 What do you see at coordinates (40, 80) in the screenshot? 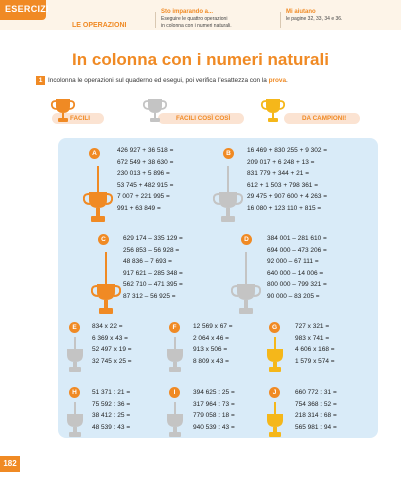
I see `instruction-number: 1` at bounding box center [40, 80].